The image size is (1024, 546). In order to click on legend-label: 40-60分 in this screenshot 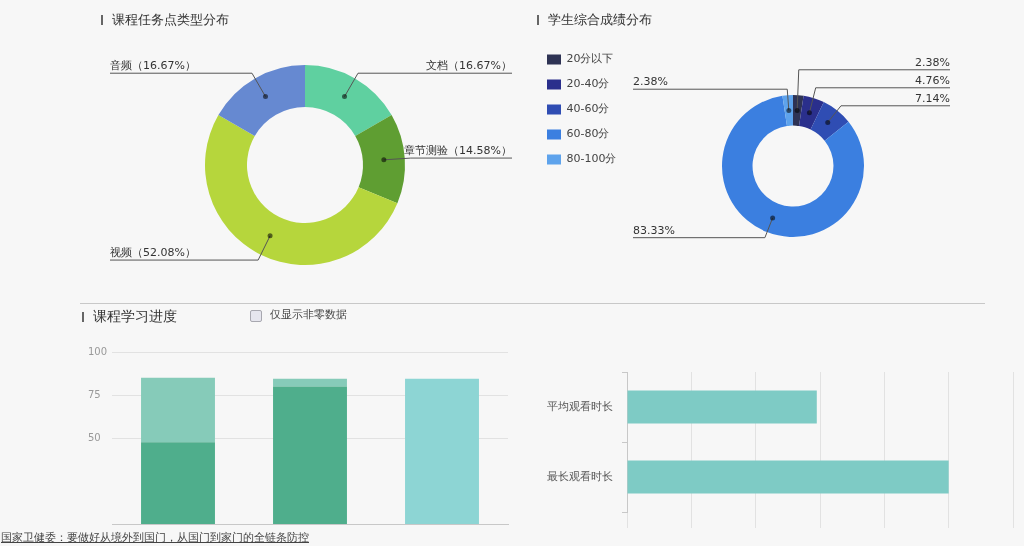, I will do `click(588, 109)`.